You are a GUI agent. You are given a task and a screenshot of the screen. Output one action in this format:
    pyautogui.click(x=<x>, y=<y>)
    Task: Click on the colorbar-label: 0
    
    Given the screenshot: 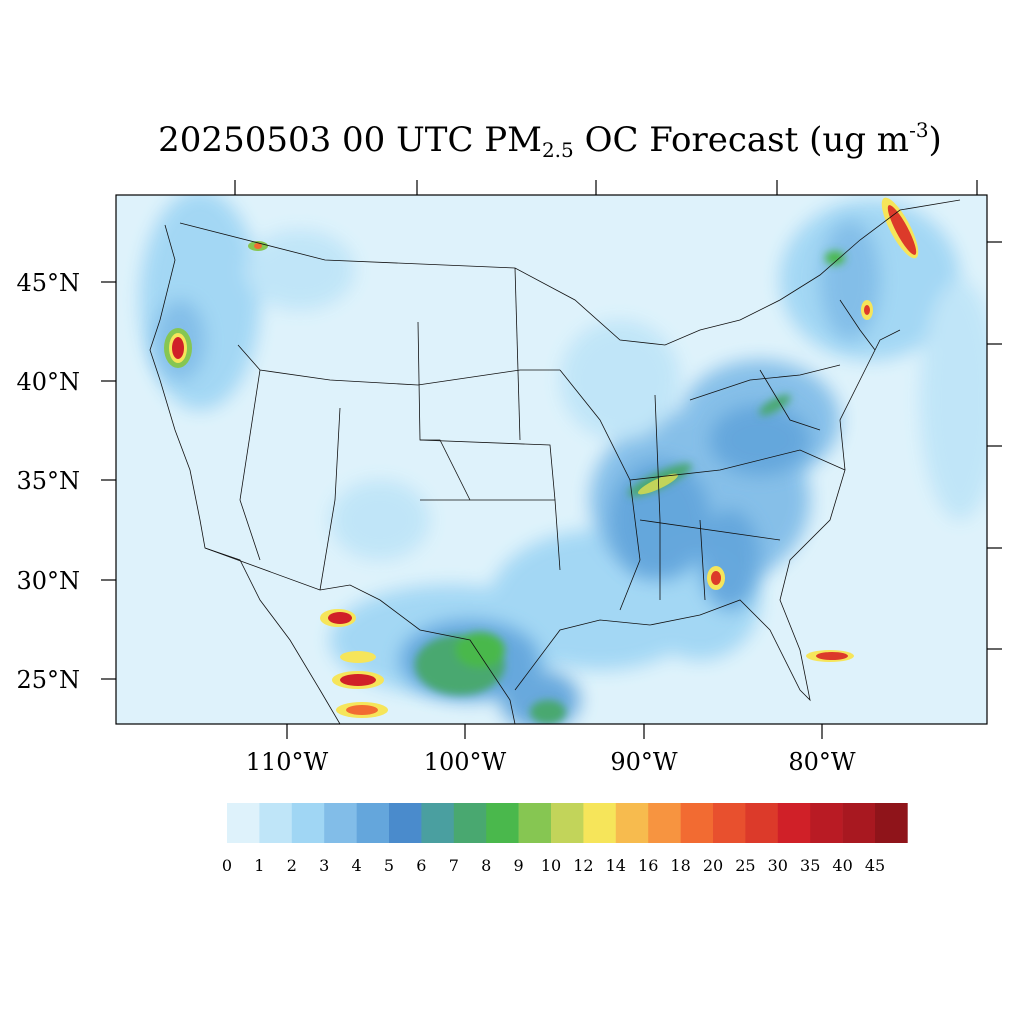 What is the action you would take?
    pyautogui.click(x=227, y=865)
    